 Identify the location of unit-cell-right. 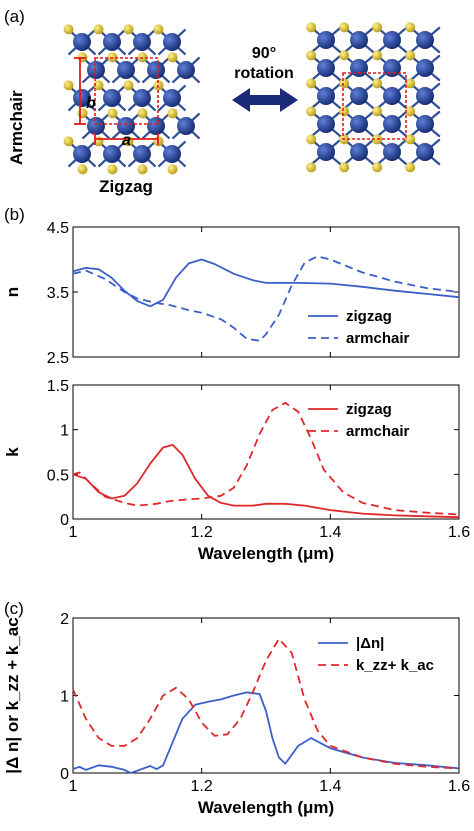
(374, 106).